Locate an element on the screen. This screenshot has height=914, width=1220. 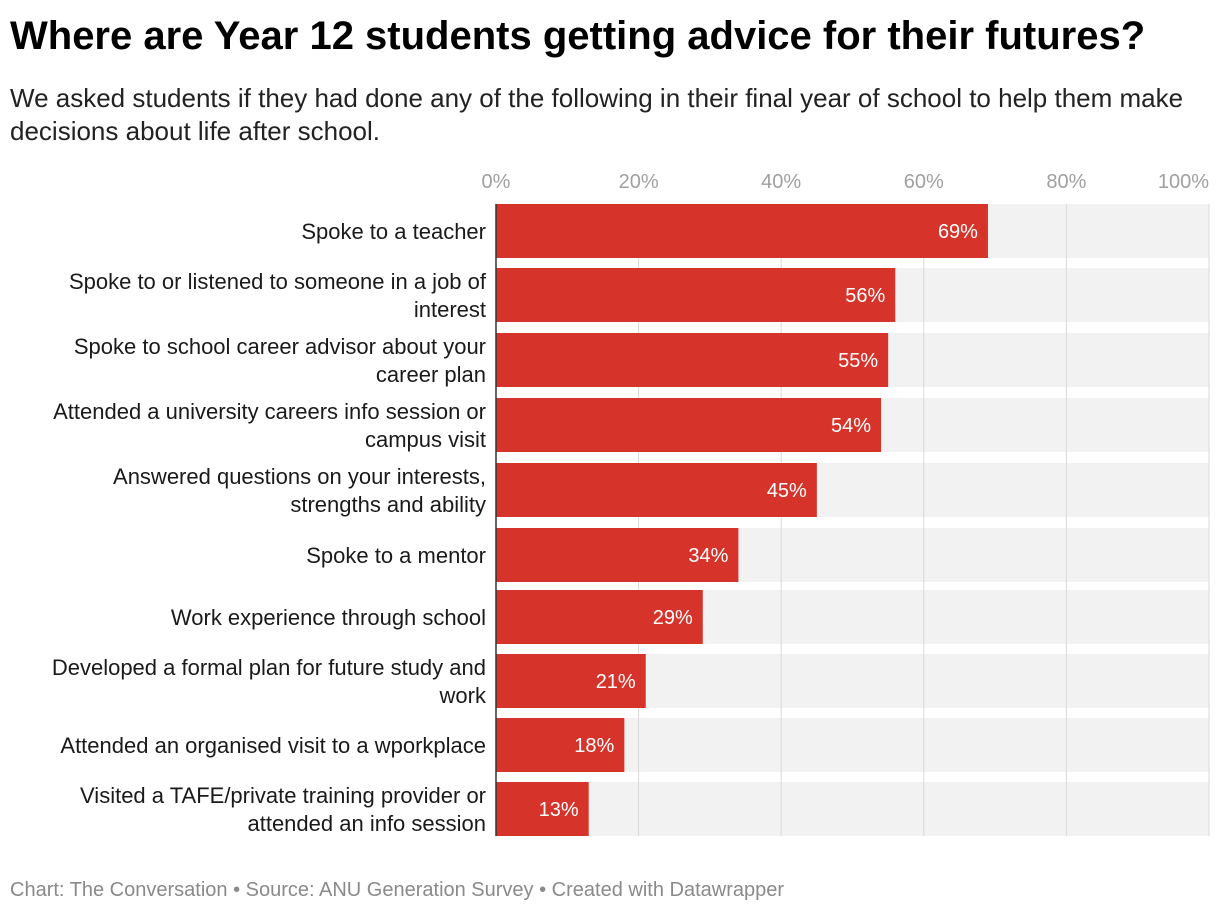
bar-value-label: 13% is located at coordinates (559, 810).